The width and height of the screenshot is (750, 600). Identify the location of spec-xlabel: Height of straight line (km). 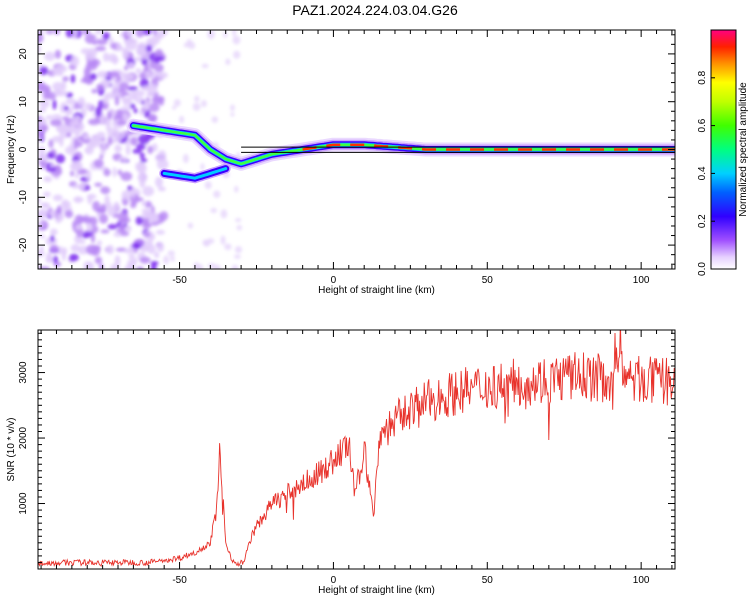
(376, 290).